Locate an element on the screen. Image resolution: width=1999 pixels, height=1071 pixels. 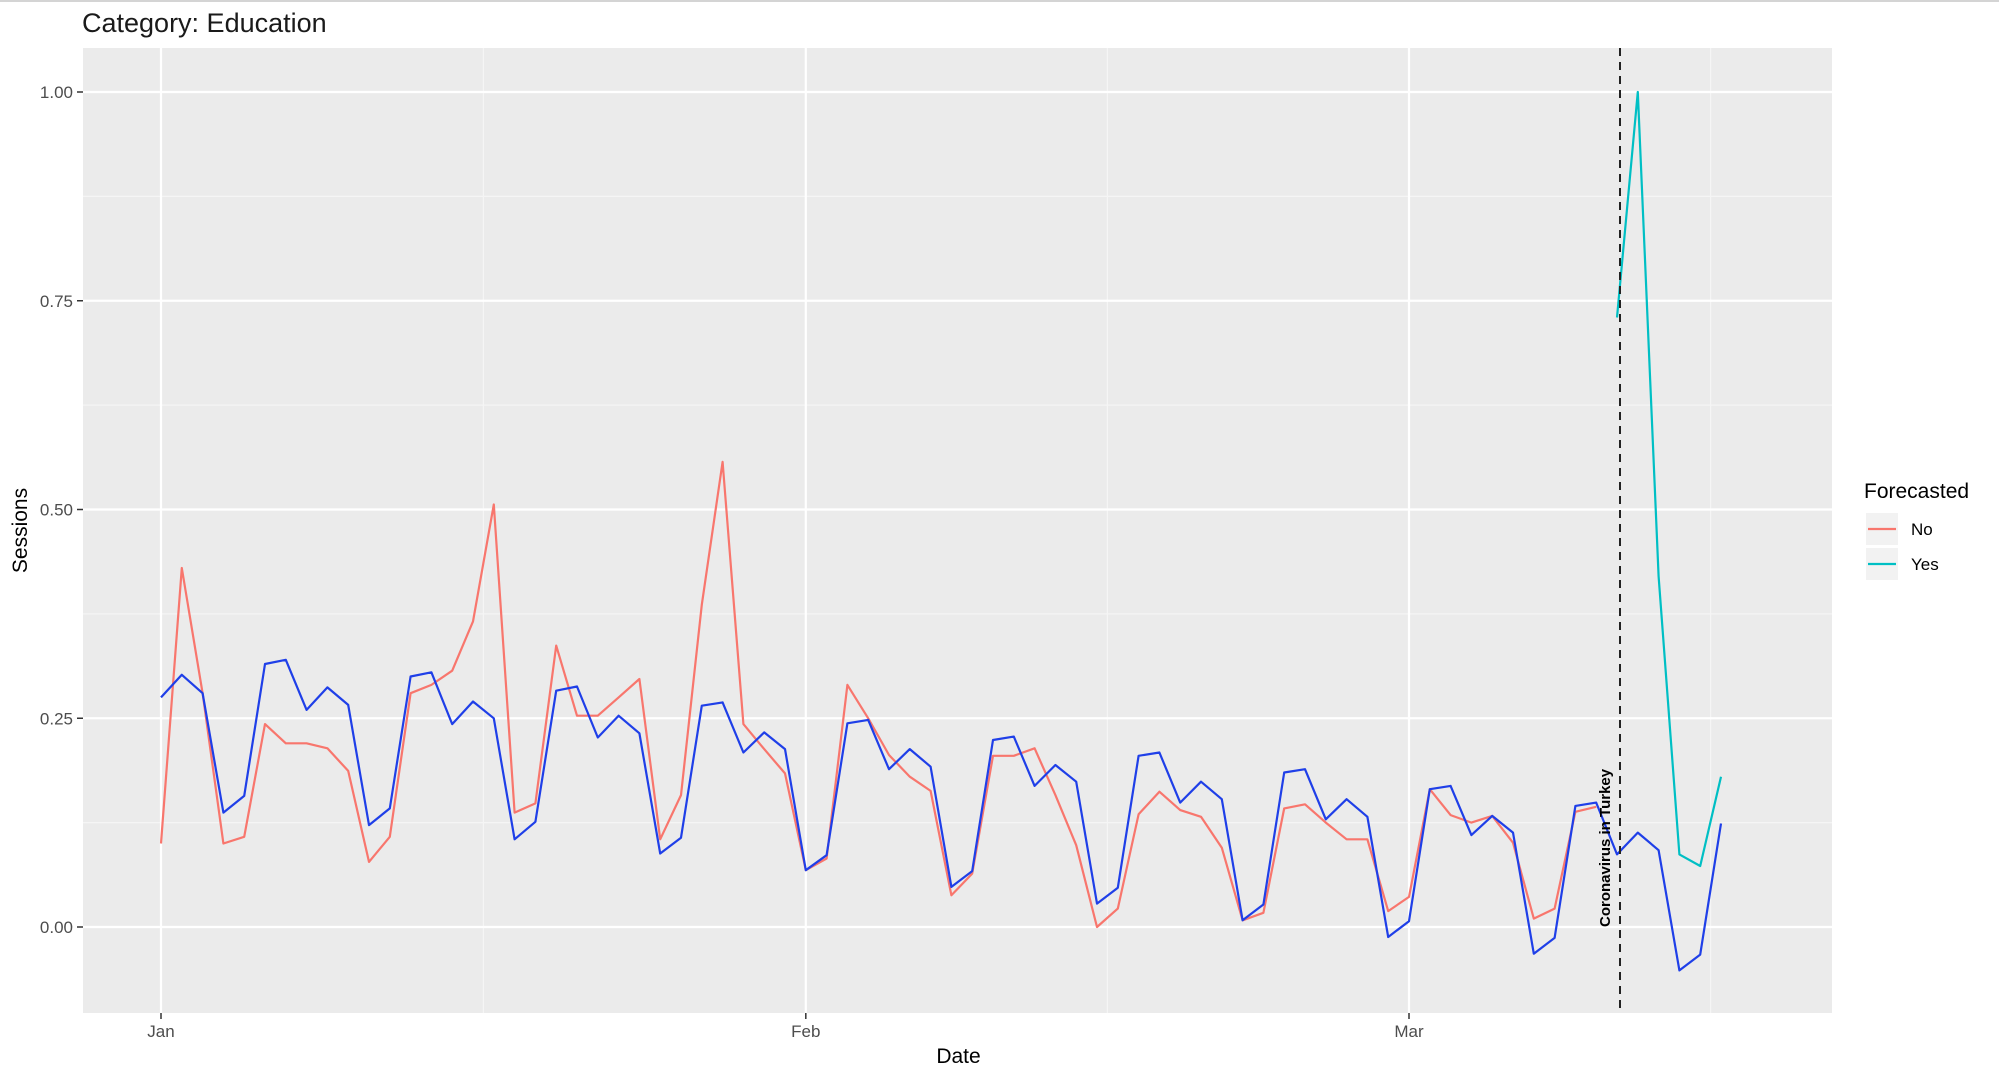
y-tick-label: 1.00 is located at coordinates (56, 92).